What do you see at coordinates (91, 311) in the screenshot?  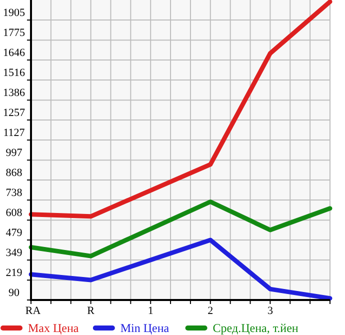 I see `x-tick-label: R` at bounding box center [91, 311].